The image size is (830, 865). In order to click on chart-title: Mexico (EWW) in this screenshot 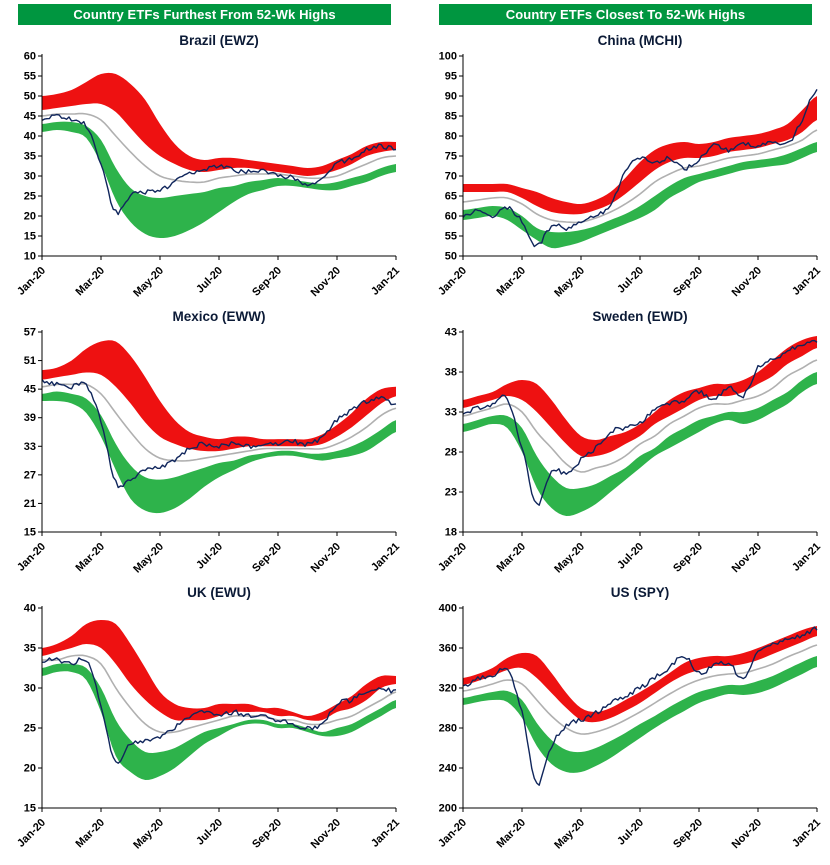, I will do `click(219, 316)`.